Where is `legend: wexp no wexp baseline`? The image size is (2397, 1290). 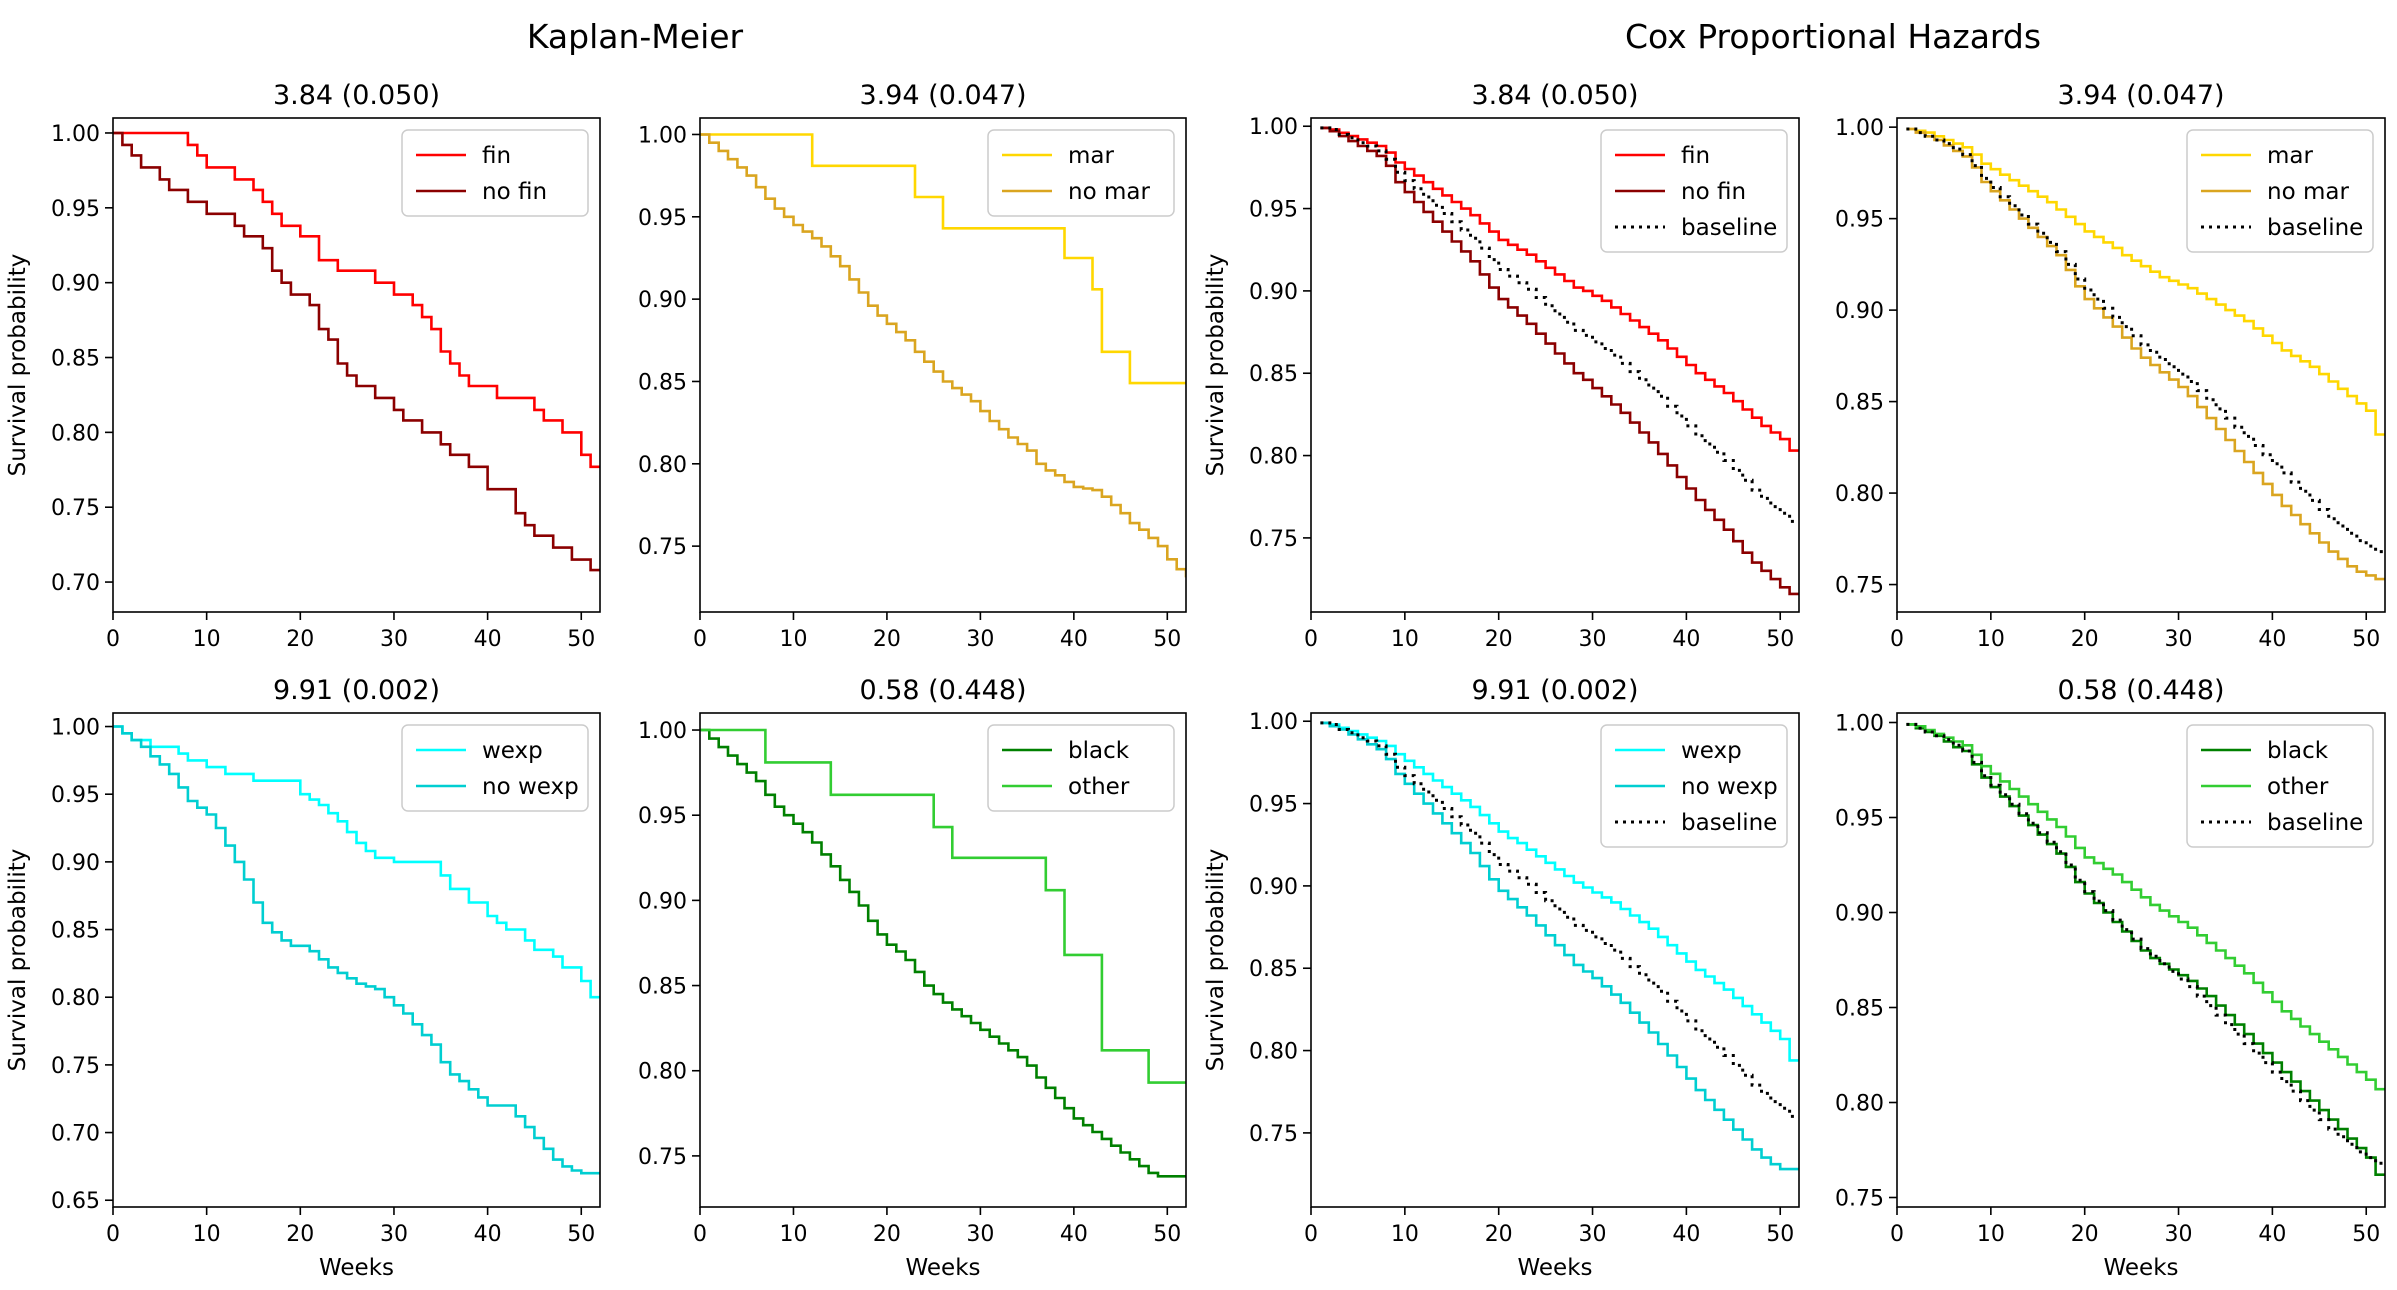 legend: wexp no wexp baseline is located at coordinates (1694, 786).